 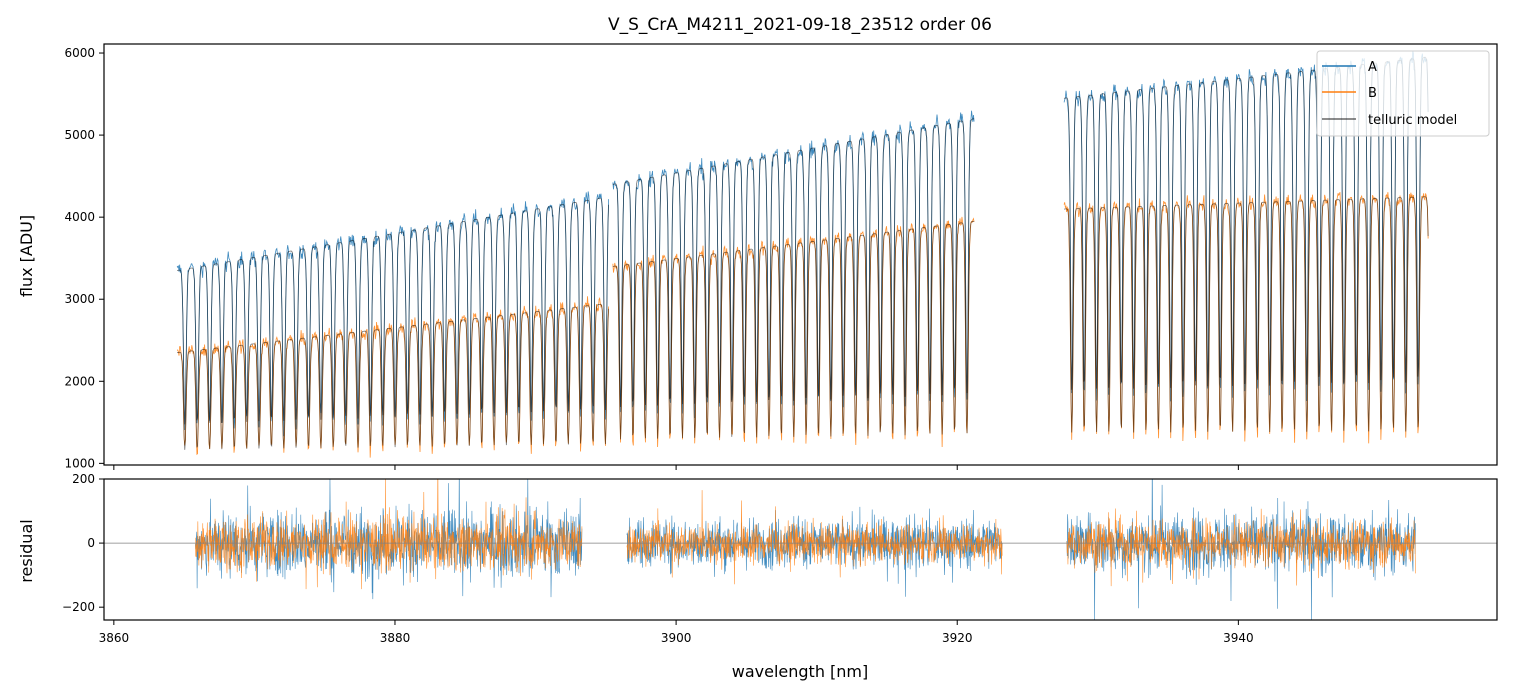 I want to click on flux-y-axis-label: flux [ADU], so click(x=26, y=256).